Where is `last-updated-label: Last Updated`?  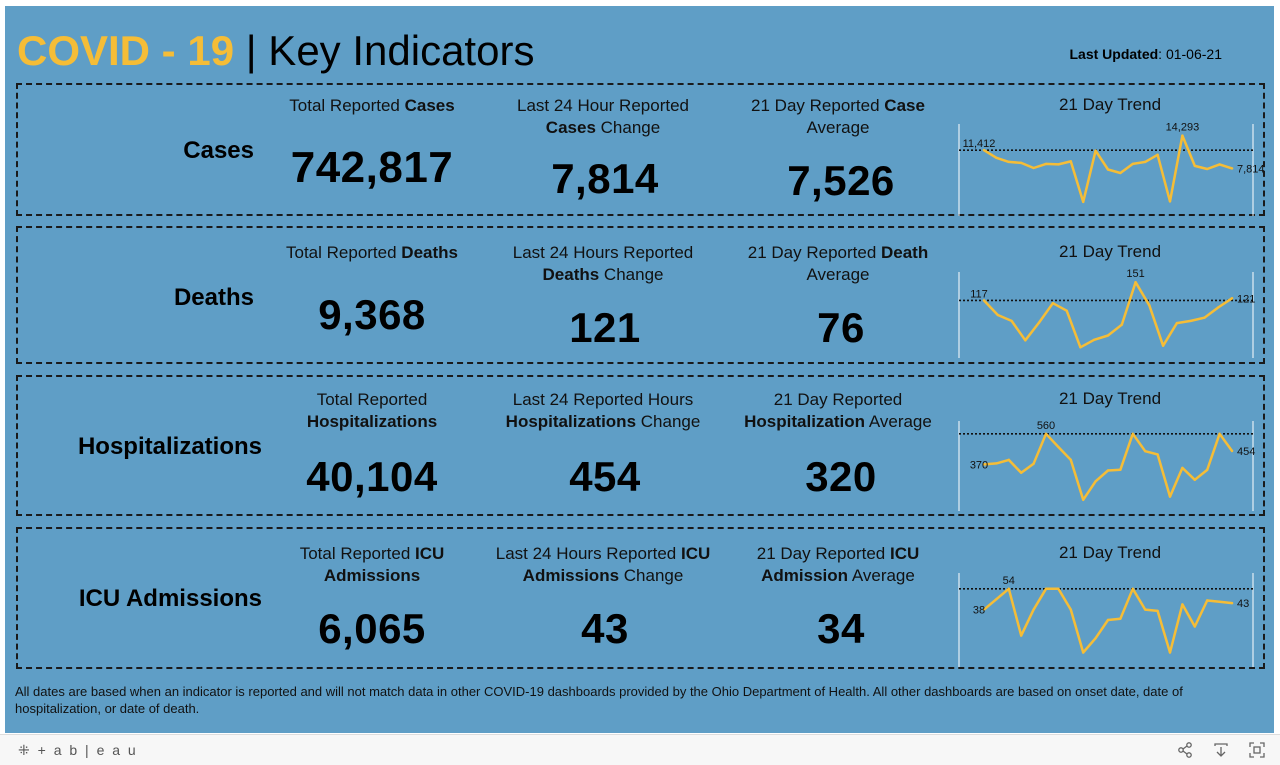 last-updated-label: Last Updated is located at coordinates (1114, 54).